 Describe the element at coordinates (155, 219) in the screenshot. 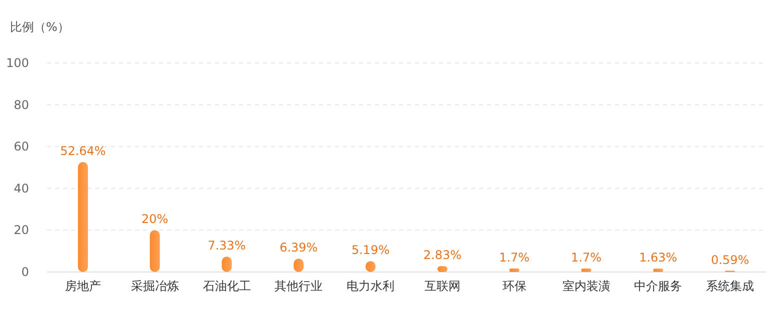

I see `data-label: 20%` at that location.